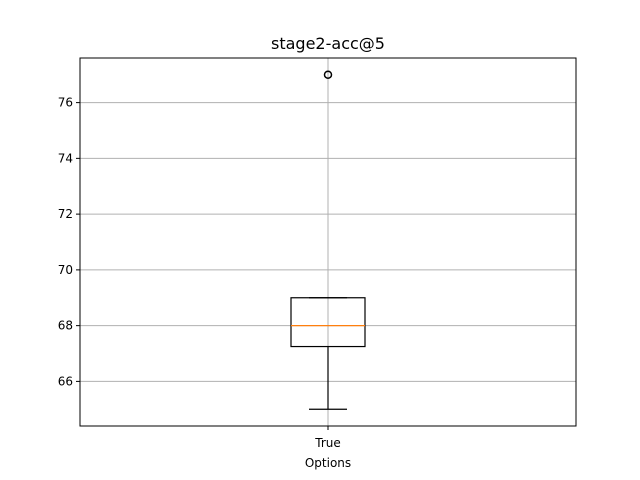 The image size is (640, 480). I want to click on y-tick-label: 72, so click(65, 214).